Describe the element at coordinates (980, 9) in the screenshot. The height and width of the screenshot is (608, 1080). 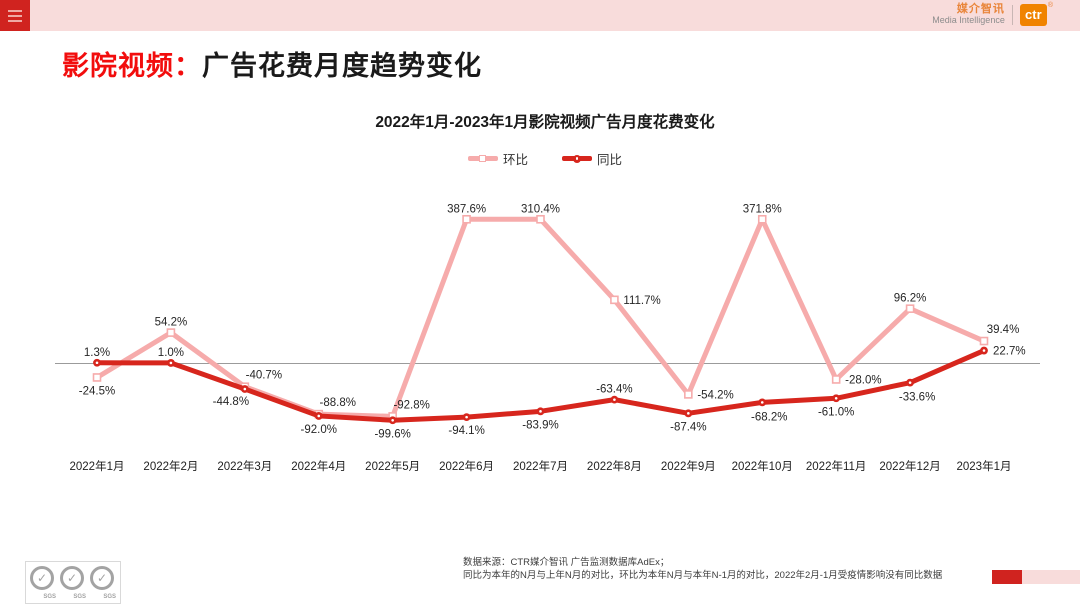
I see `brand-name-cn: 媒介智讯` at that location.